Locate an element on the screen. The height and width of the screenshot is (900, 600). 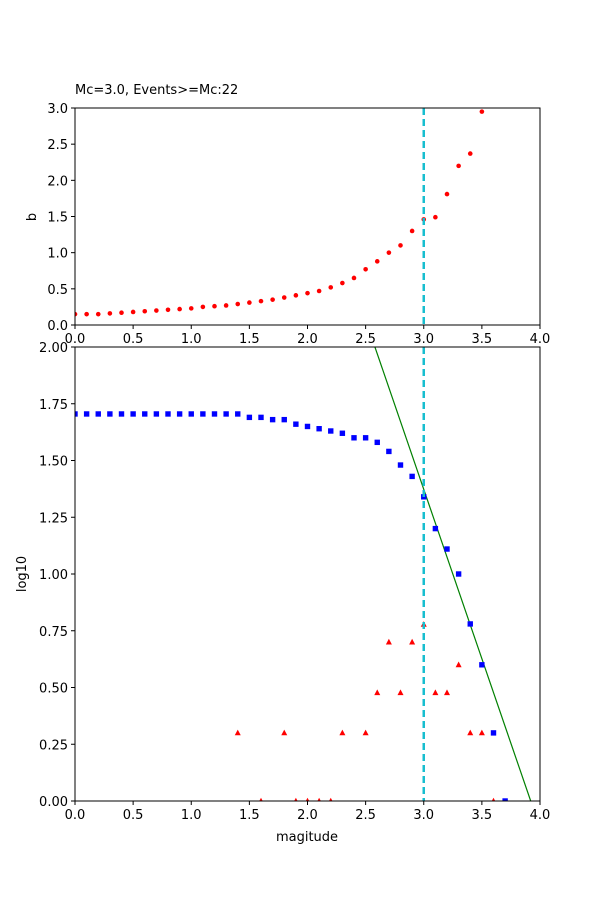
top-x-tick-label: 1.0 is located at coordinates (191, 339).